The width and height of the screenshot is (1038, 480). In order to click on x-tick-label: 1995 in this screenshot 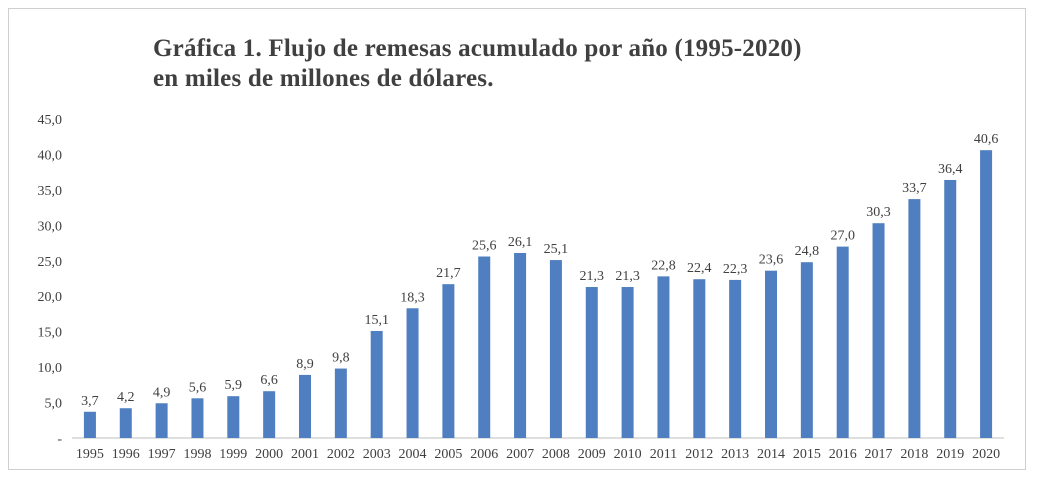, I will do `click(90, 454)`.